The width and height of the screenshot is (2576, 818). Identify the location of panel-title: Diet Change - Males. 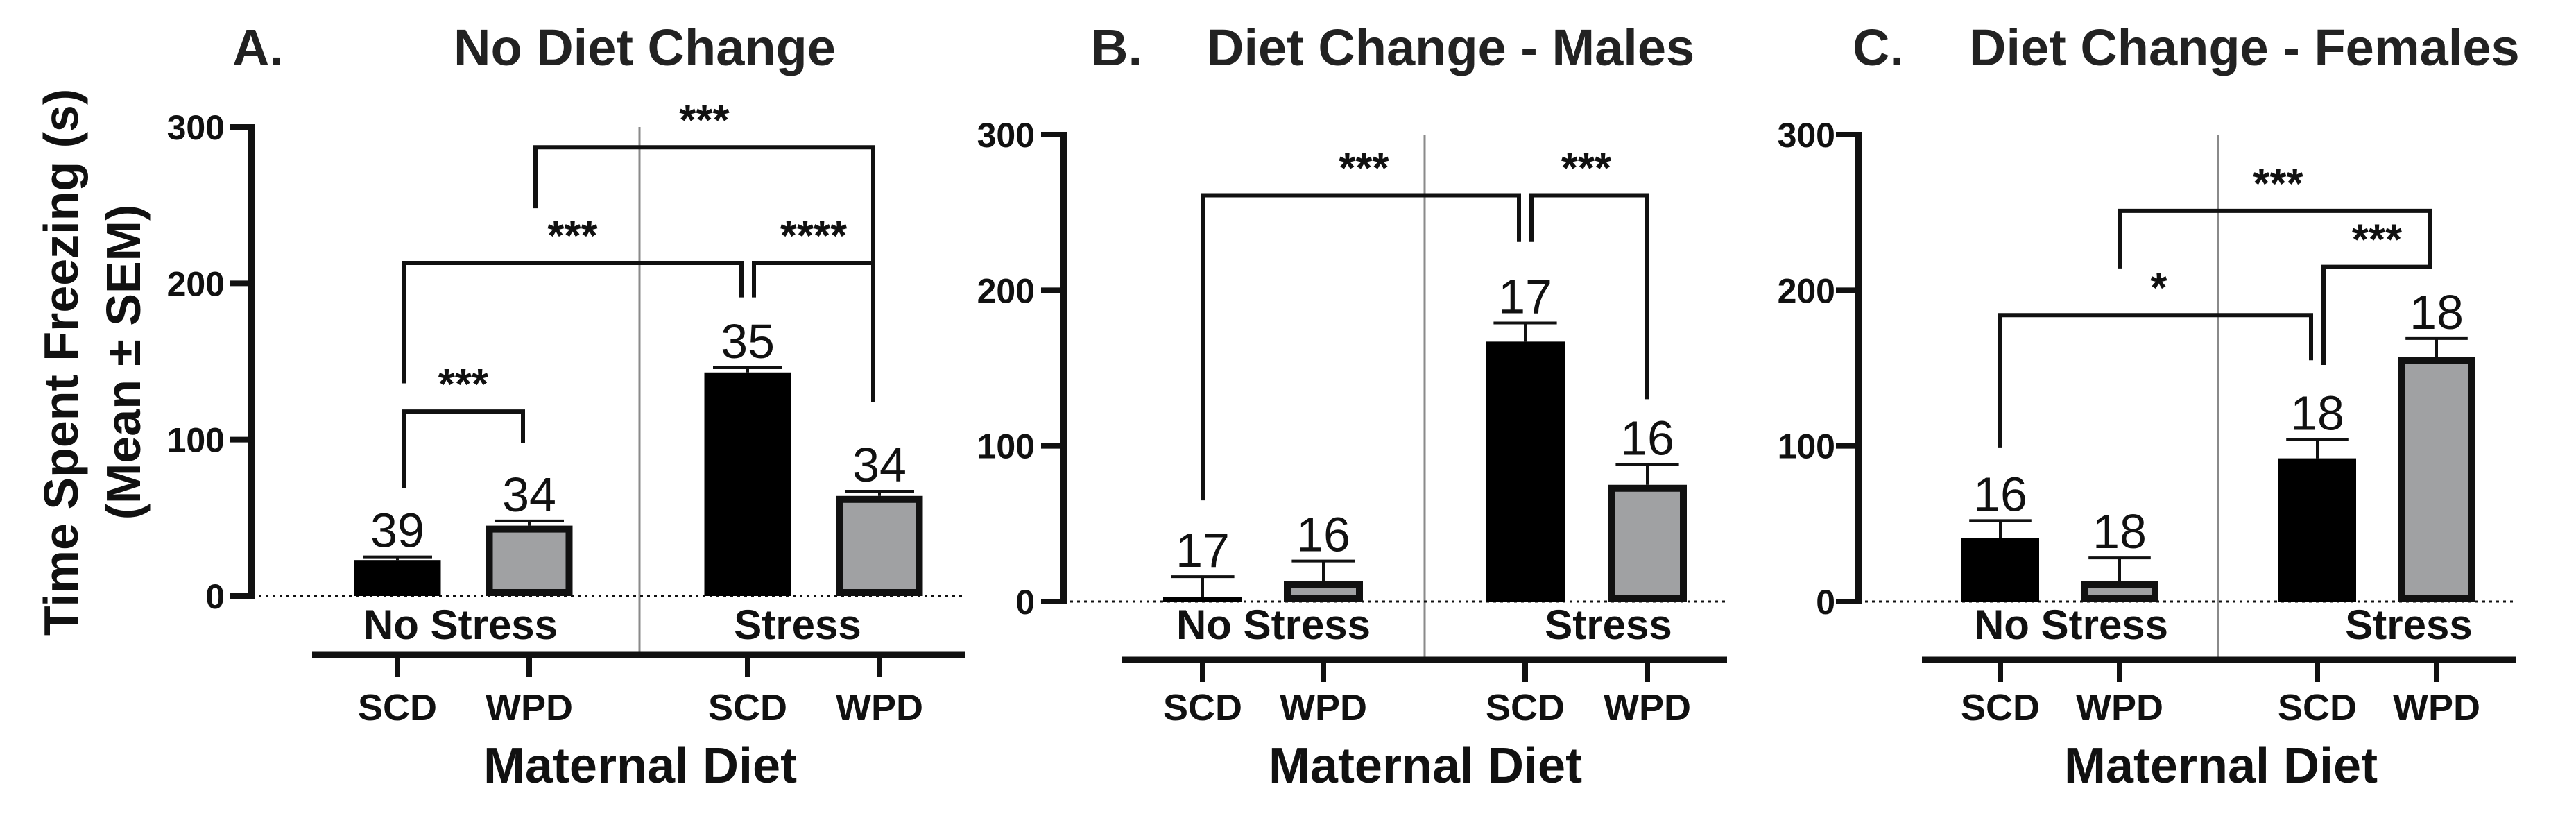
(1450, 47).